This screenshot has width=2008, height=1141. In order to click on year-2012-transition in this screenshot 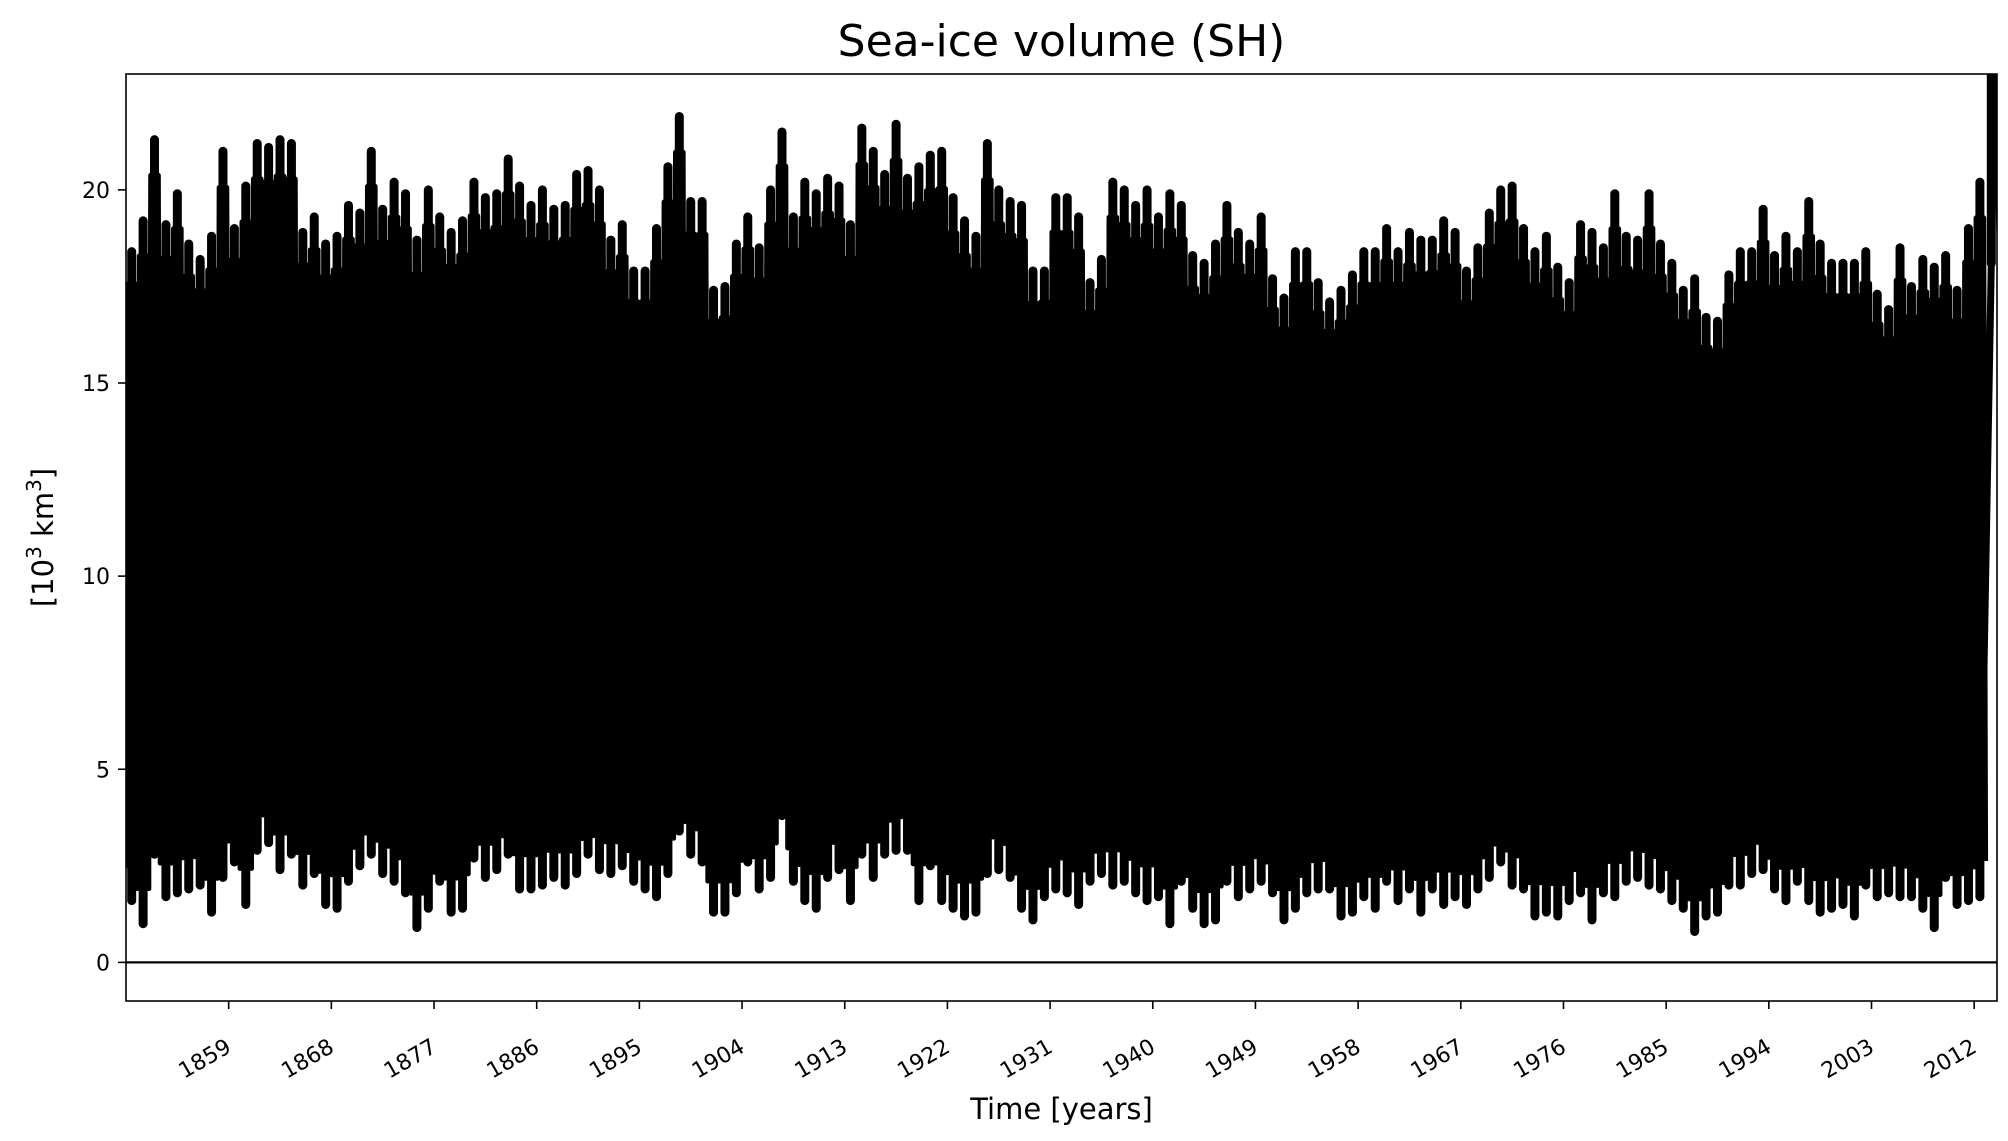, I will do `click(1985, 580)`.